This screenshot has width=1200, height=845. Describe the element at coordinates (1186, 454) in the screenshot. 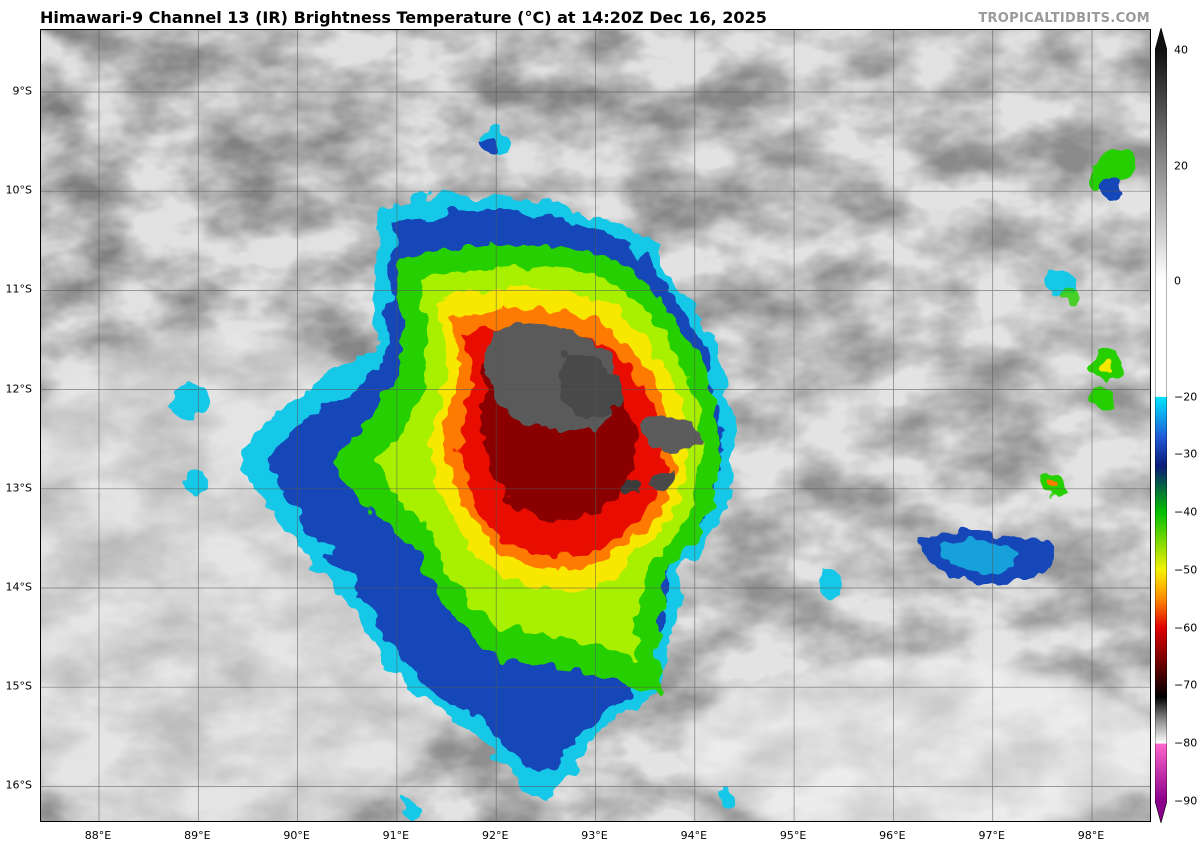

I see `colorbar-tick-label: −30` at that location.